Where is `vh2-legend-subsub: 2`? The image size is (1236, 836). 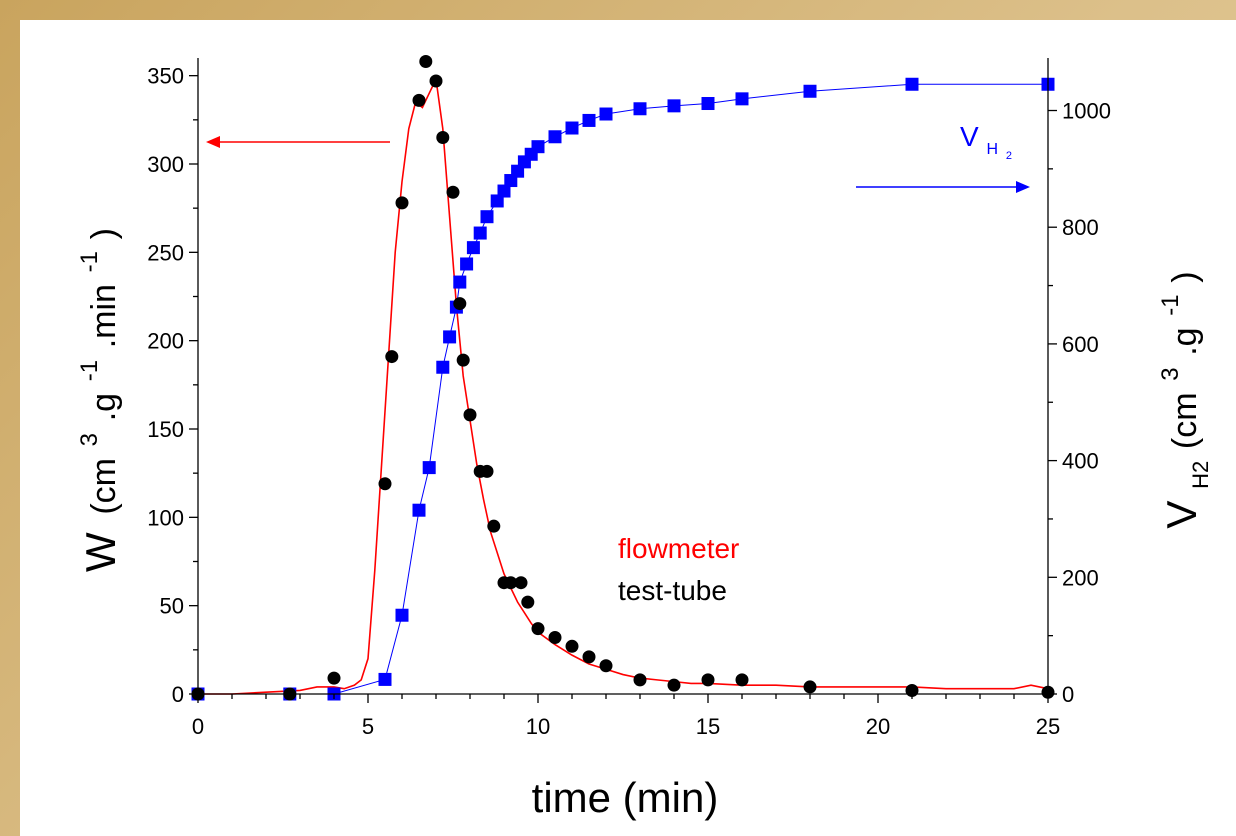
vh2-legend-subsub: 2 is located at coordinates (1009, 156).